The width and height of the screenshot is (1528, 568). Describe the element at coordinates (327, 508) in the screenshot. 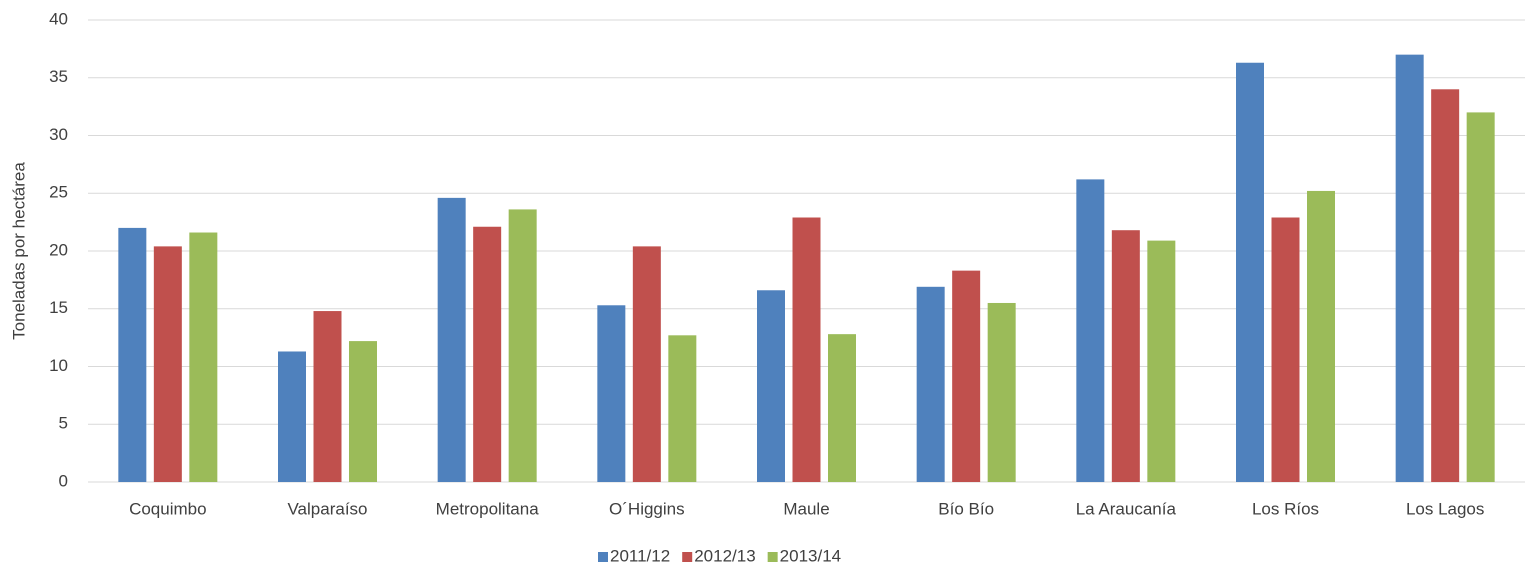

I see `x-tick-label: Valparaíso` at that location.